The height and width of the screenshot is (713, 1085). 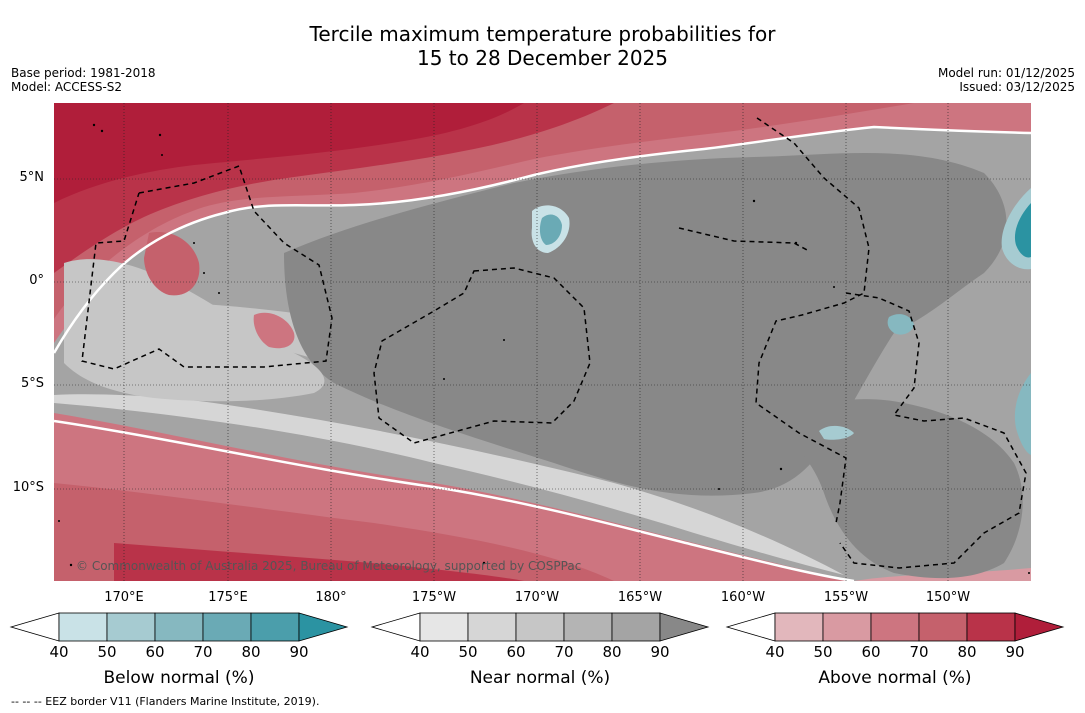 I want to click on below-normal-patch-east-lower, so click(x=1022, y=414).